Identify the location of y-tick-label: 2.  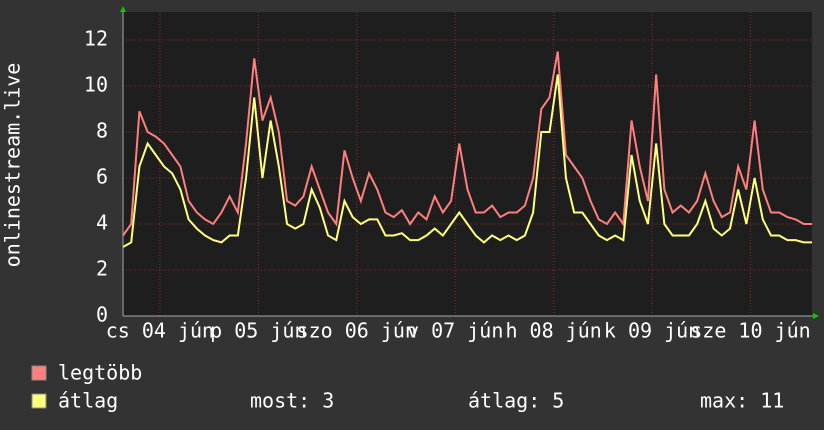
(102, 269).